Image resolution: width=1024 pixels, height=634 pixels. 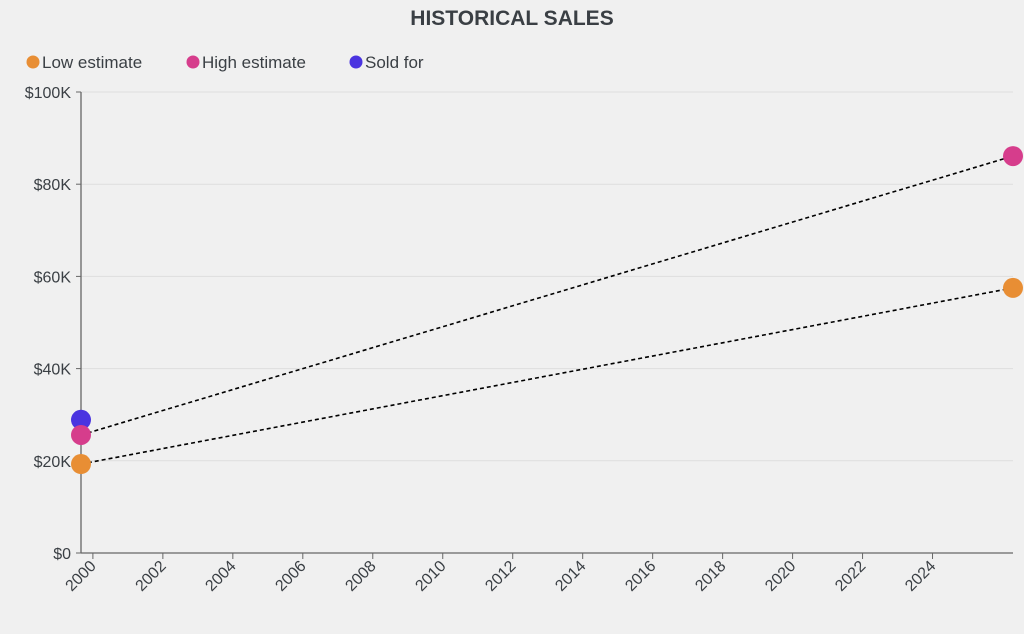 I want to click on x-tick-label: 2004, so click(x=220, y=576).